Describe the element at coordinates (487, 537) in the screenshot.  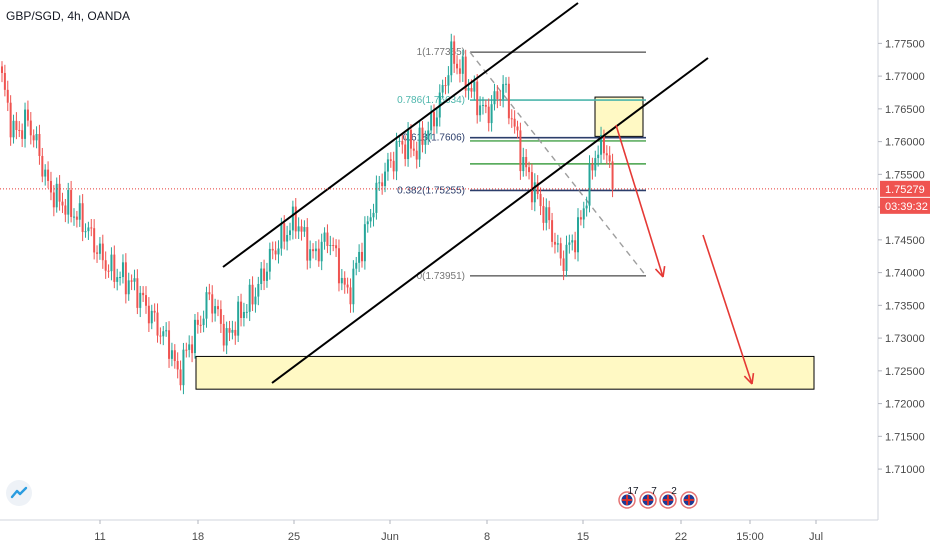
I see `x-tick-label: 8` at that location.